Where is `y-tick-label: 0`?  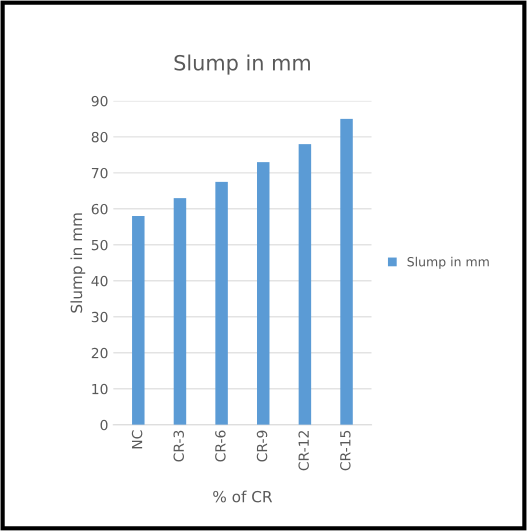 y-tick-label: 0 is located at coordinates (104, 425).